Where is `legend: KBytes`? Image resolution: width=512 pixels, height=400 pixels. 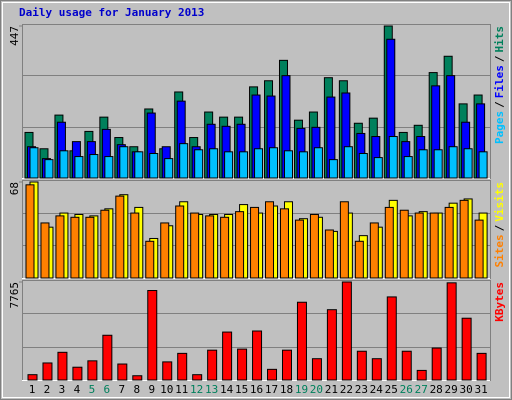
legend: KBytes is located at coordinates (499, 302).